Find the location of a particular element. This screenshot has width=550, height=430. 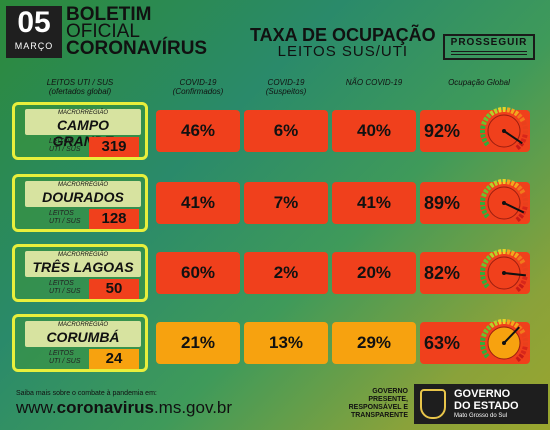

col-header-leitos: LEITOS UTI / SUS (ofertados global) is located at coordinates (80, 87).